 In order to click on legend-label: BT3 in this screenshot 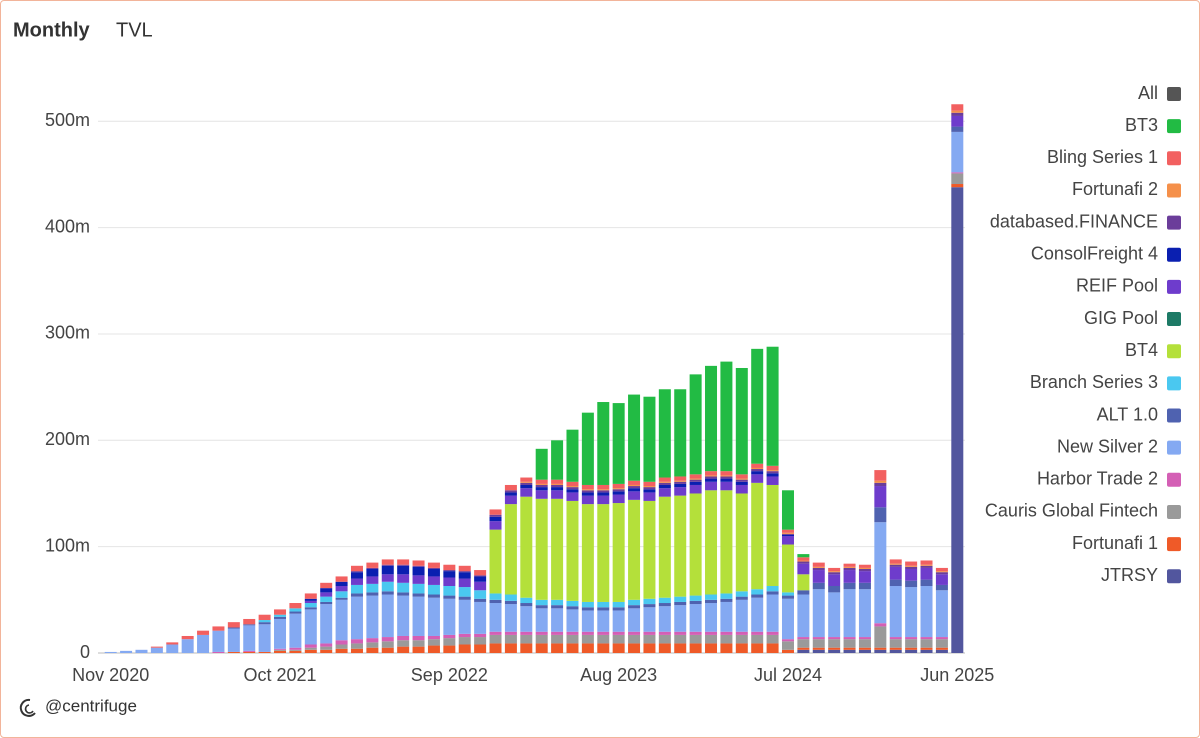, I will do `click(1141, 125)`.